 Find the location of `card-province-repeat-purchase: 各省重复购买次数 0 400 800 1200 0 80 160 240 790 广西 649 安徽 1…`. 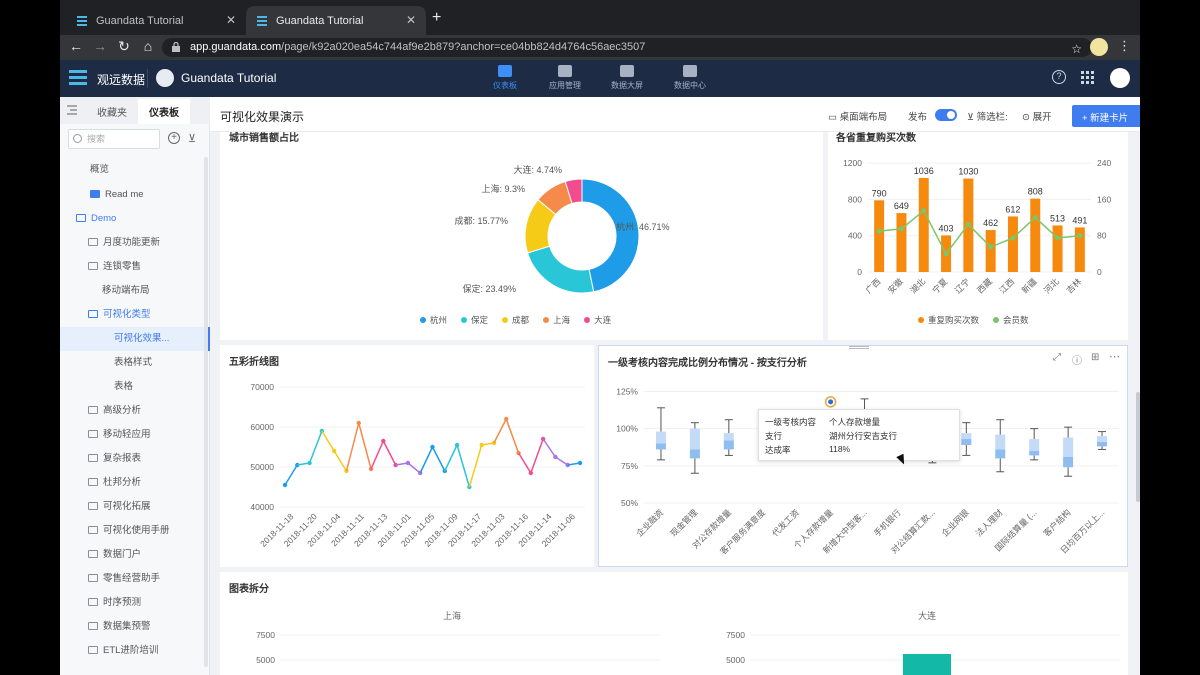

card-province-repeat-purchase: 各省重复购买次数 0 400 800 1200 0 80 160 240 790 广西 649 安徽 1… is located at coordinates (978, 236).